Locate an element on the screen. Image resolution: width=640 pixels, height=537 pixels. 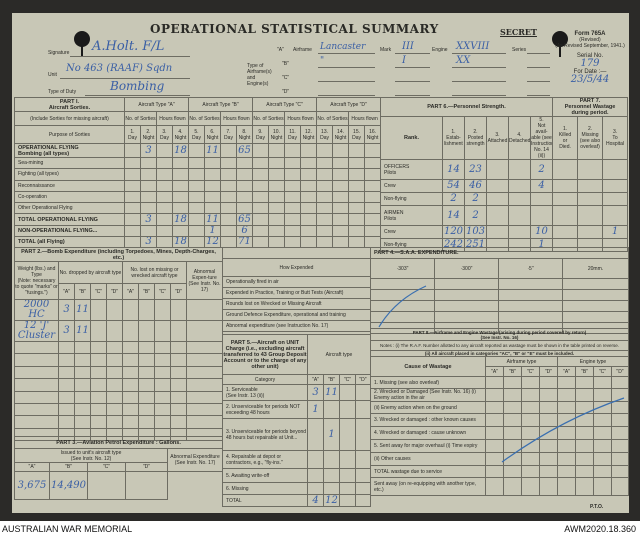
part8-wastage-row: "A" "B" "C" "D" "A" "B" "C" "D" is located at coordinates (500, 371).